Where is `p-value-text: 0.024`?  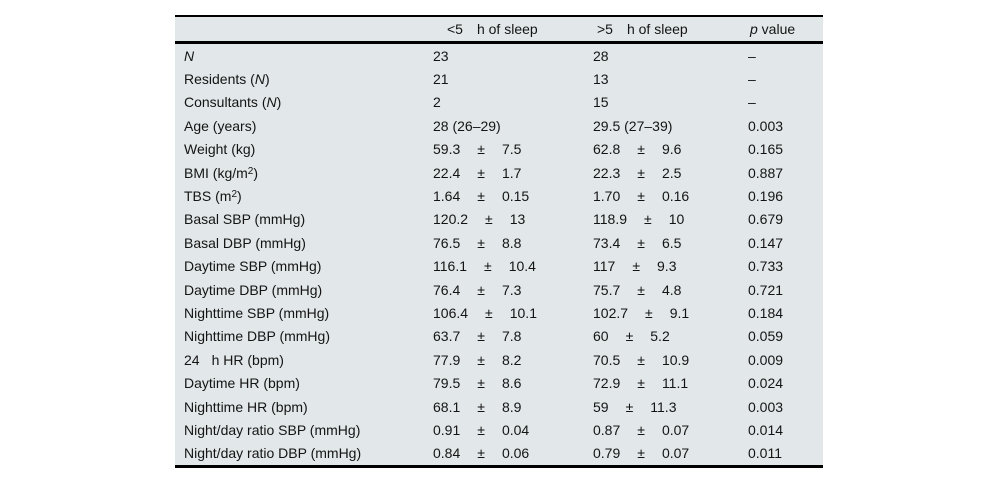
p-value-text: 0.024 is located at coordinates (766, 383).